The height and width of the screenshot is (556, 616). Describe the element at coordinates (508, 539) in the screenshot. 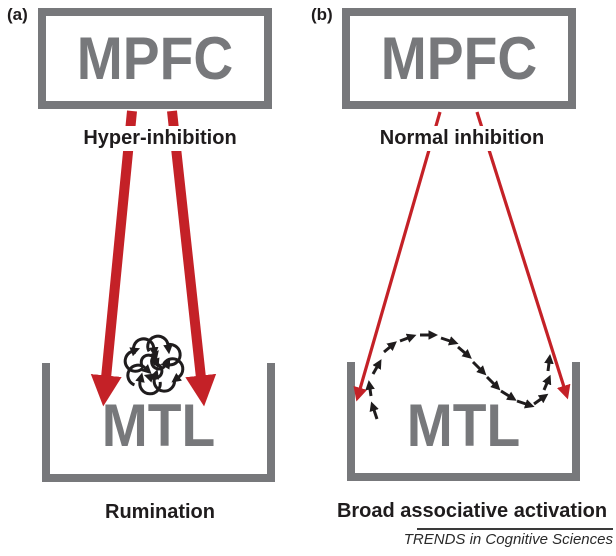

I see `journal-caption: TRENDS in Cognitive Sciences` at that location.